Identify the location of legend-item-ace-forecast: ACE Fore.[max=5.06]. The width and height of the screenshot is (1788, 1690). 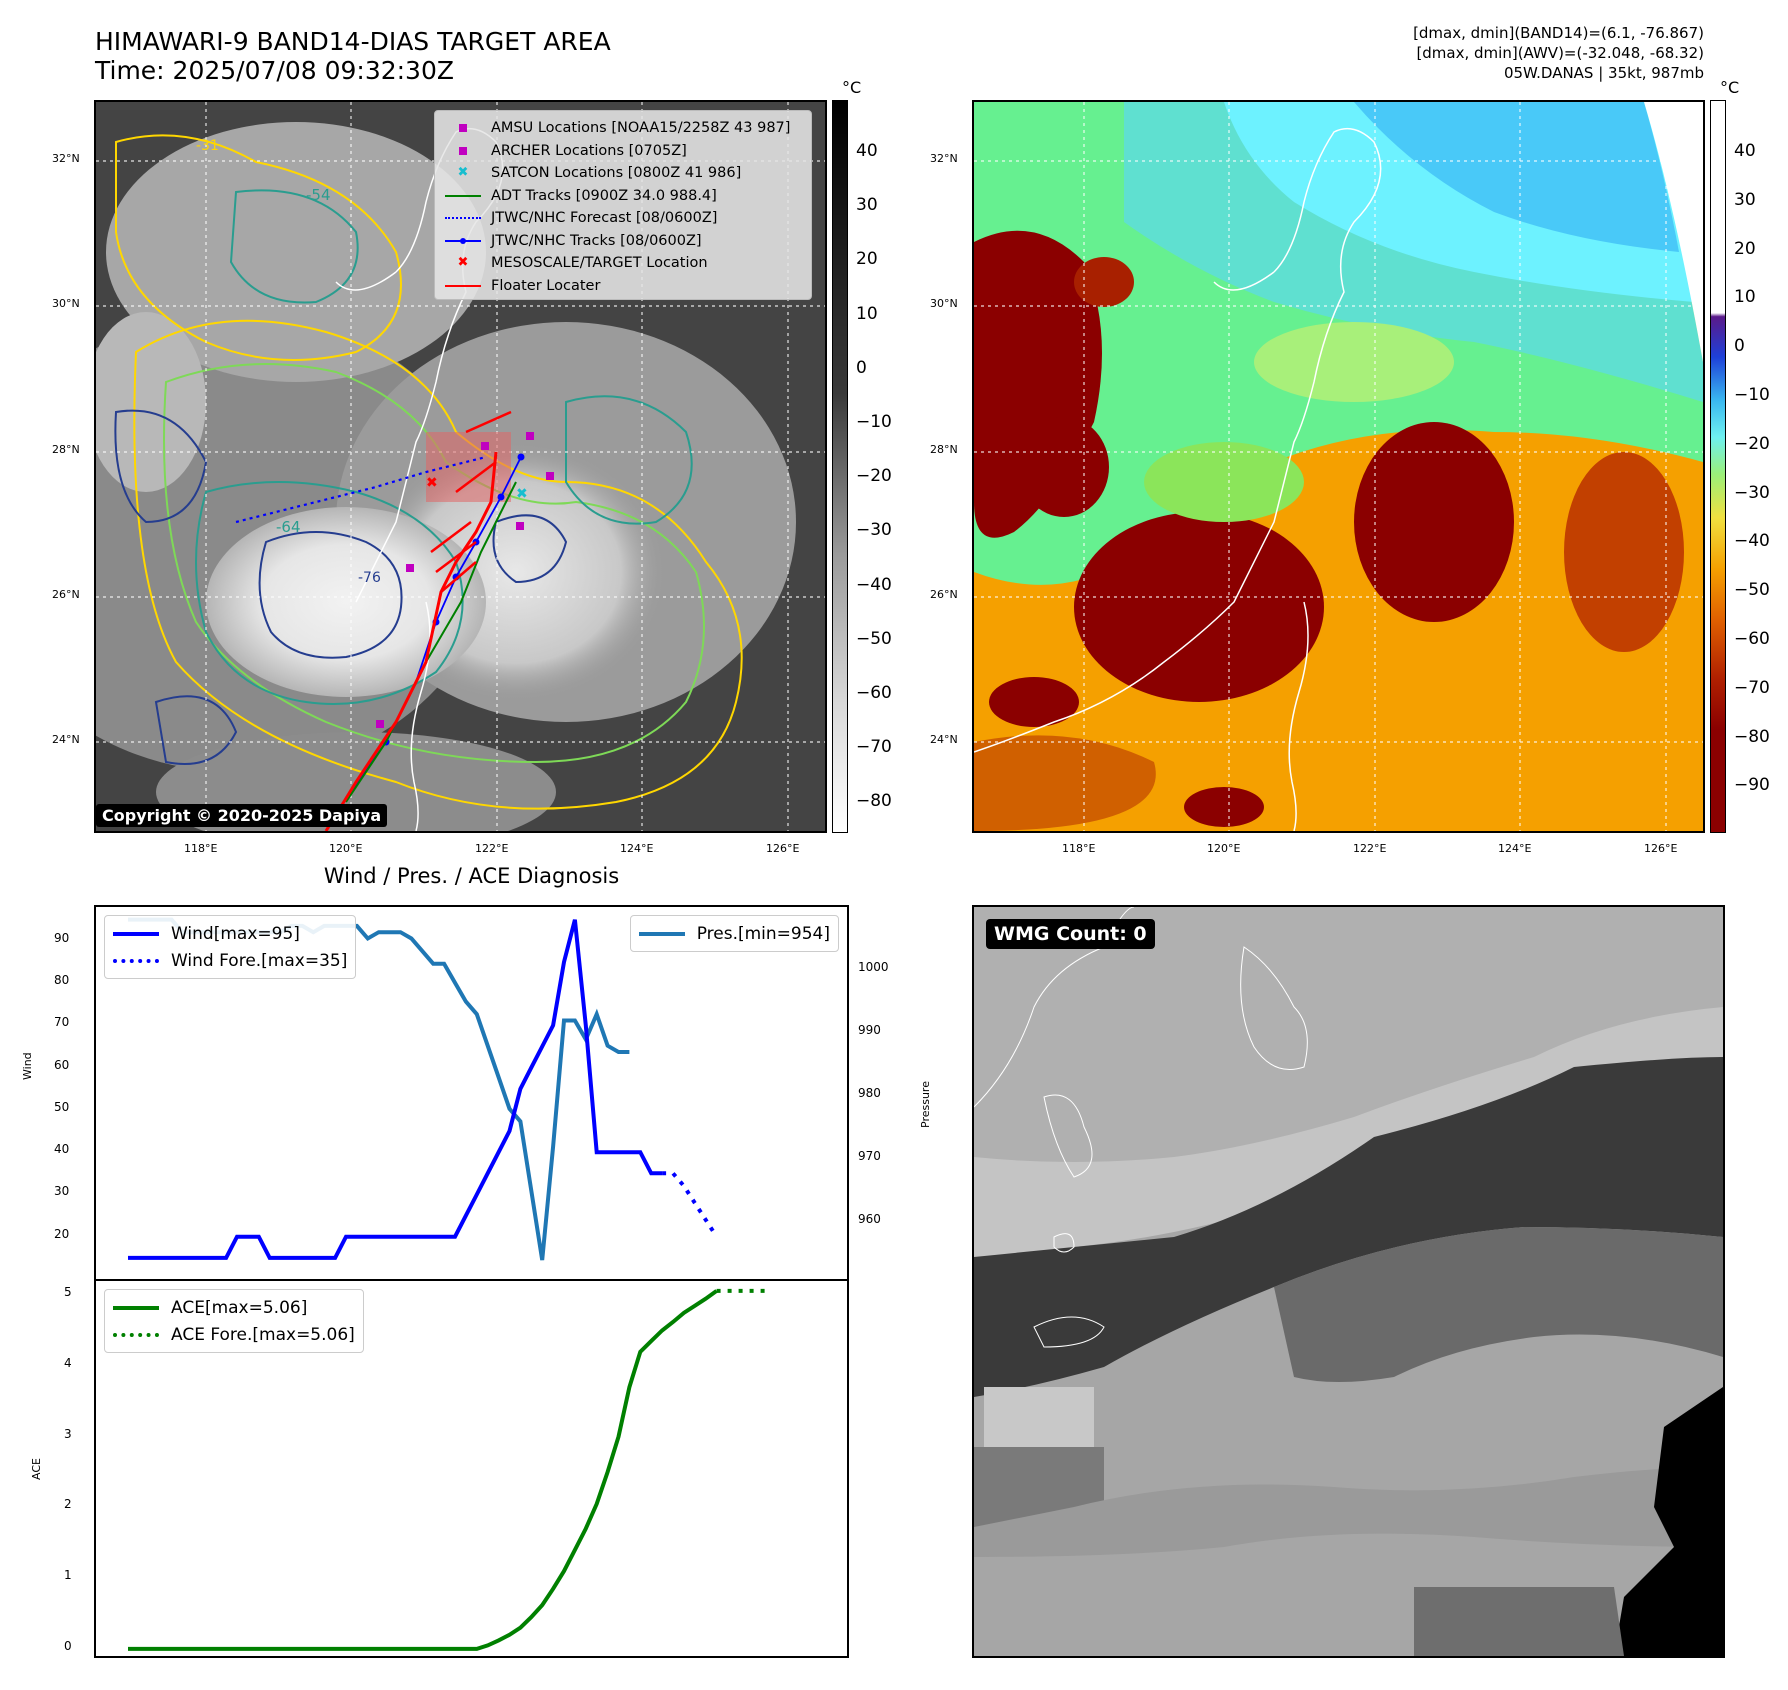
(234, 1334).